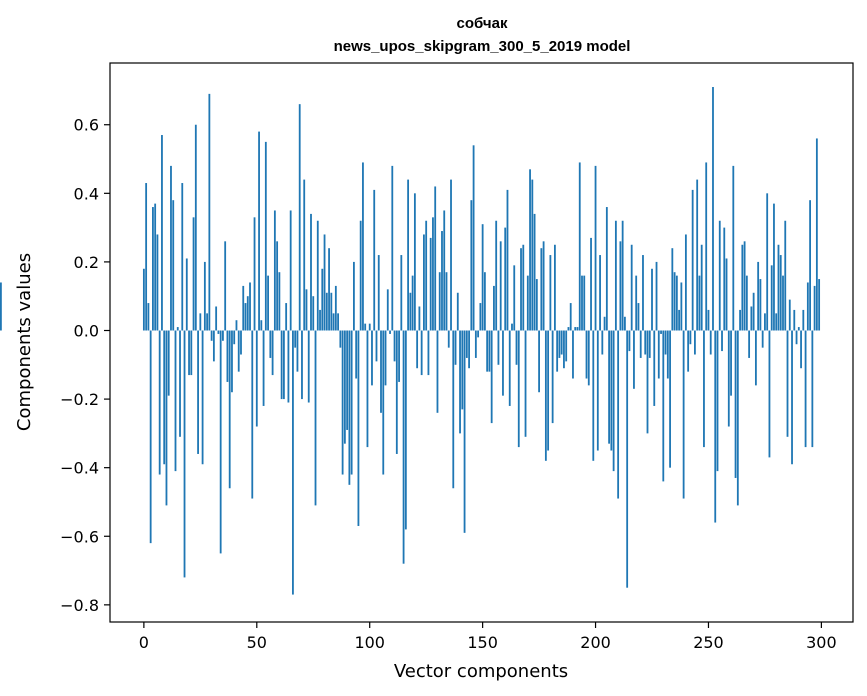 The height and width of the screenshot is (696, 867). What do you see at coordinates (24, 342) in the screenshot?
I see `y-axis-label: Components values` at bounding box center [24, 342].